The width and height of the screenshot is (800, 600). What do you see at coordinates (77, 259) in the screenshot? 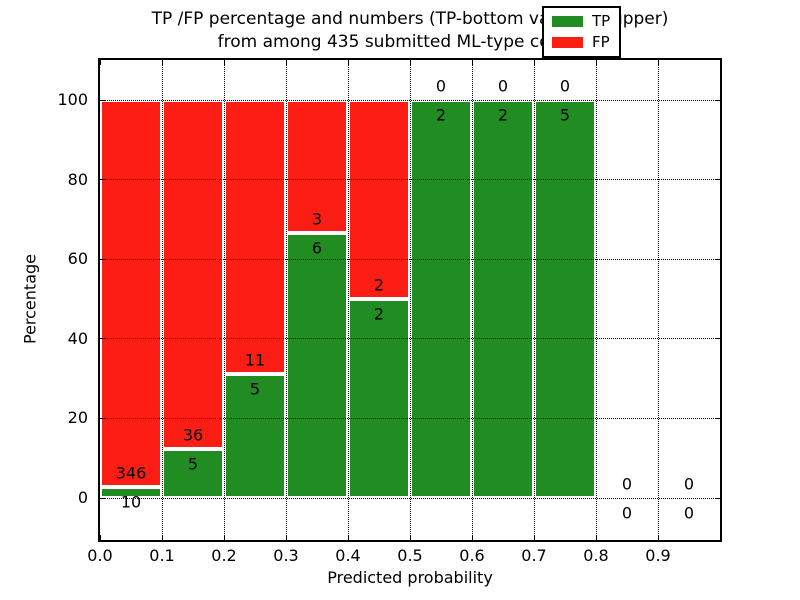
I see `y-tick-label: 60` at bounding box center [77, 259].